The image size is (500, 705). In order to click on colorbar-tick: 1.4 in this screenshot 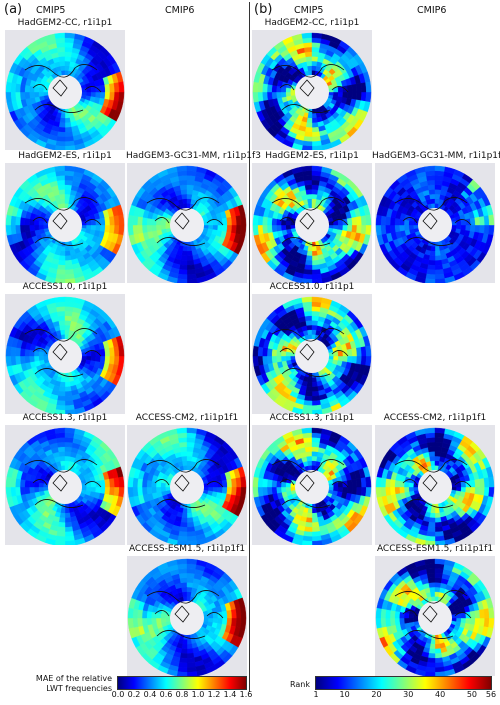, I will do `click(230, 694)`.